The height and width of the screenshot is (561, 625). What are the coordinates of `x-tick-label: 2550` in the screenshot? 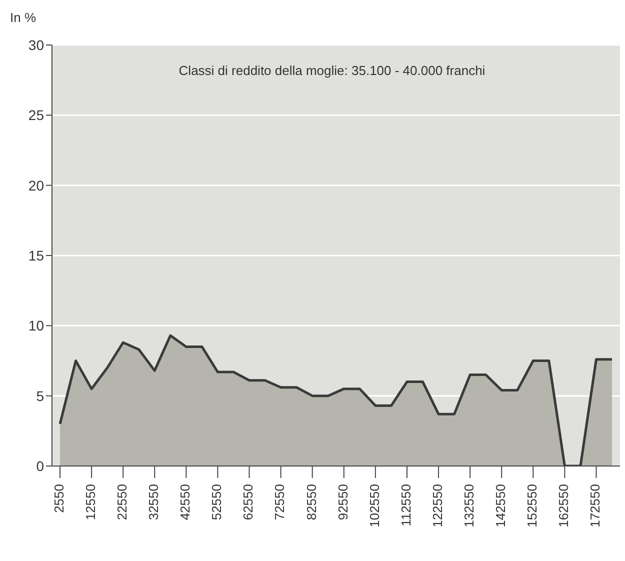 It's located at (58, 498).